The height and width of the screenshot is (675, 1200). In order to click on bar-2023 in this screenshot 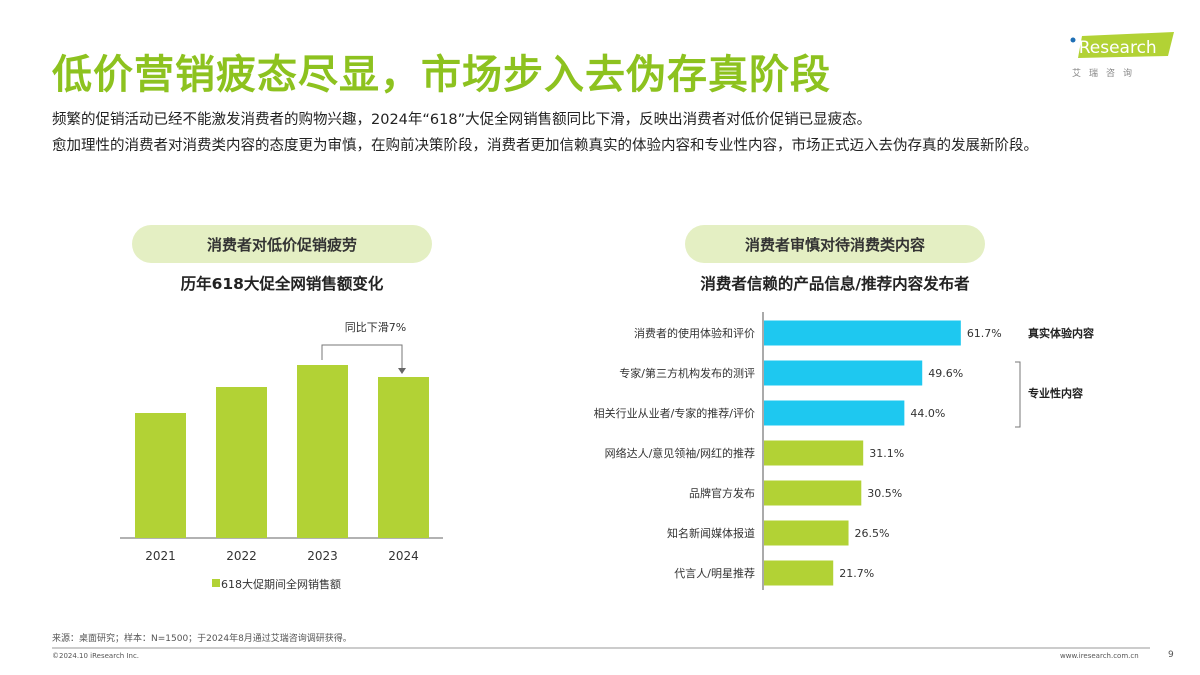, I will do `click(322, 451)`.